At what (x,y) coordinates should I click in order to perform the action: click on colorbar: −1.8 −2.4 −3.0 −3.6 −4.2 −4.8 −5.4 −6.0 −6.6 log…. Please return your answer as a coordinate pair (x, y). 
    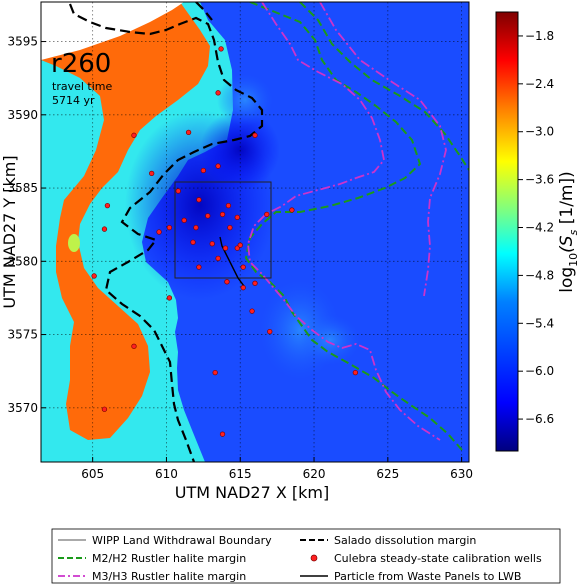
    Looking at the image, I should click on (537, 231).